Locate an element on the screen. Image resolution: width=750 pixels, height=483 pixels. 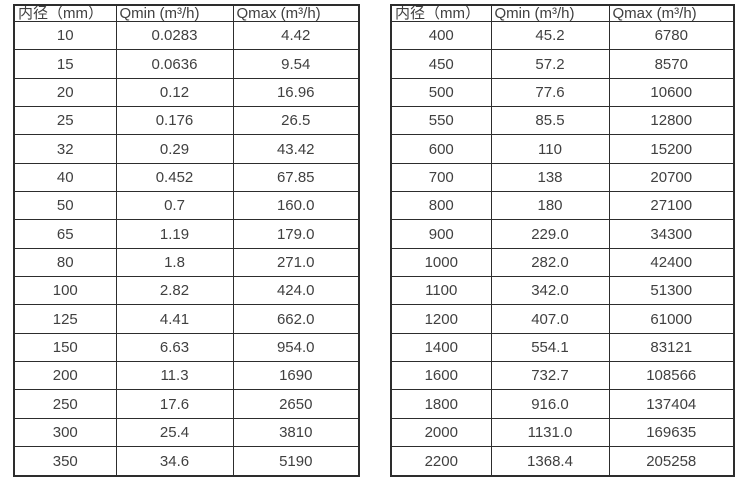
table-cell: 300 is located at coordinates (65, 432).